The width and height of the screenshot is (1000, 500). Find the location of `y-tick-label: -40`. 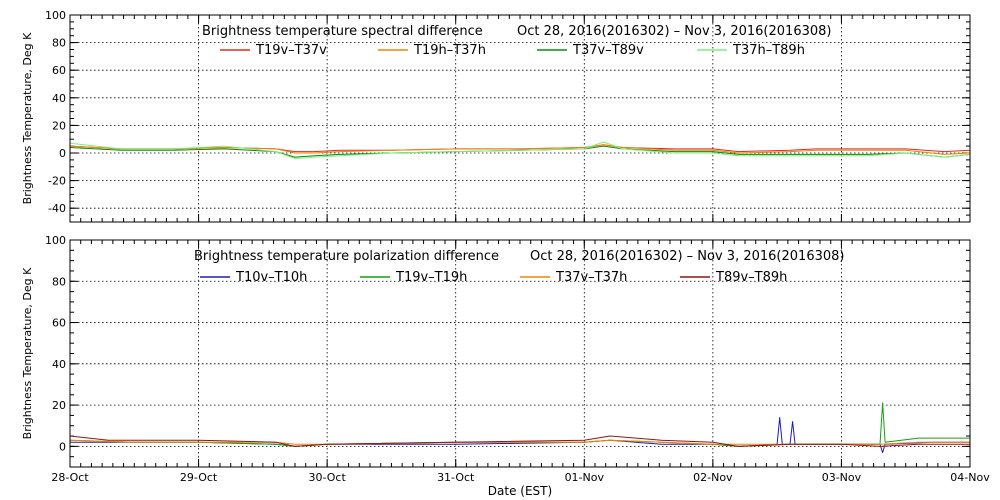

y-tick-label: -40 is located at coordinates (57, 208).